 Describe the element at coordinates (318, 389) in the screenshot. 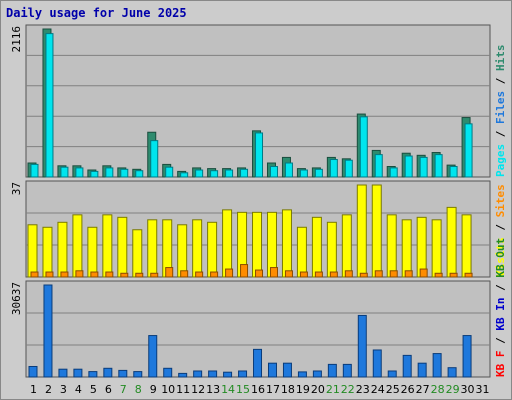

I see `day-label-20: 20` at that location.